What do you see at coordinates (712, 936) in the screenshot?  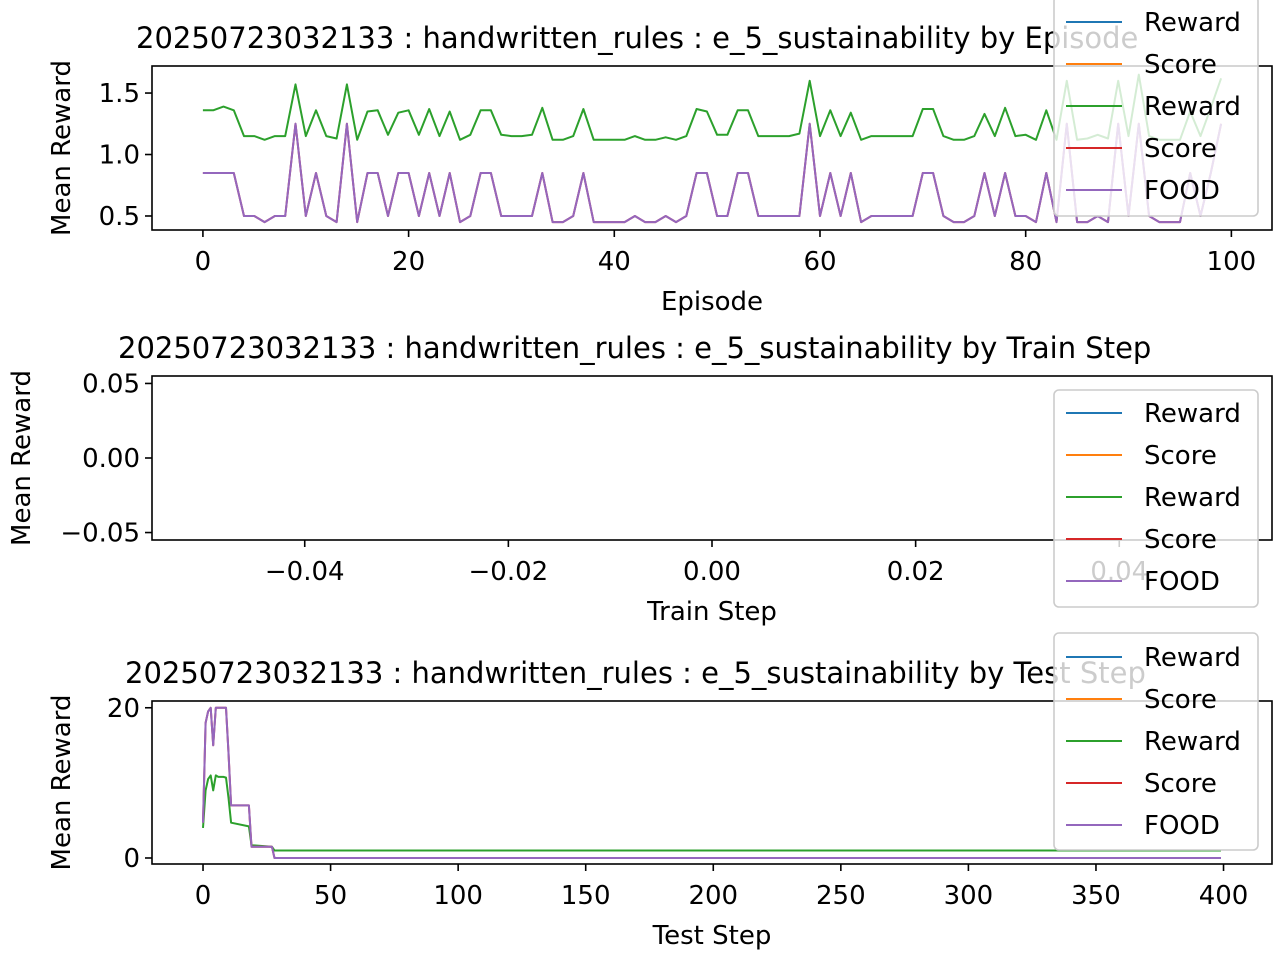 I see `x-axis-label: Test Step` at bounding box center [712, 936].